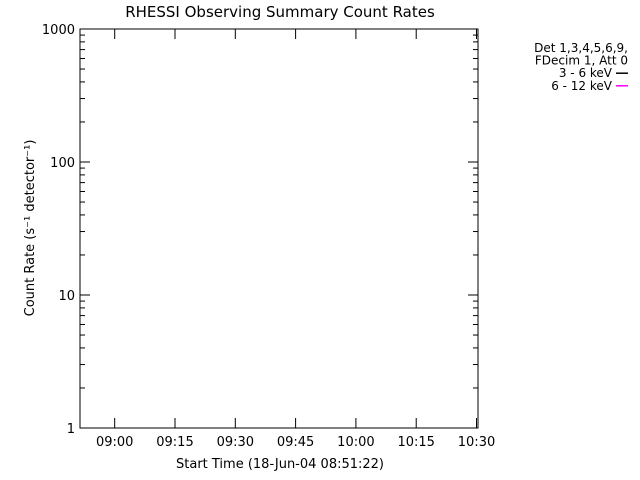 This screenshot has height=480, width=640. I want to click on x-axis-label: Start Time (18-Jun-04 08:51:22), so click(280, 464).